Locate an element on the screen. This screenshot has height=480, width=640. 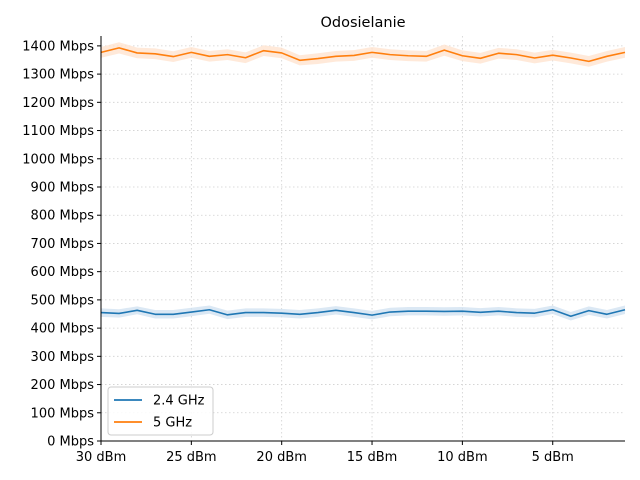
y-tick-label: 800 Mbps is located at coordinates (63, 216).